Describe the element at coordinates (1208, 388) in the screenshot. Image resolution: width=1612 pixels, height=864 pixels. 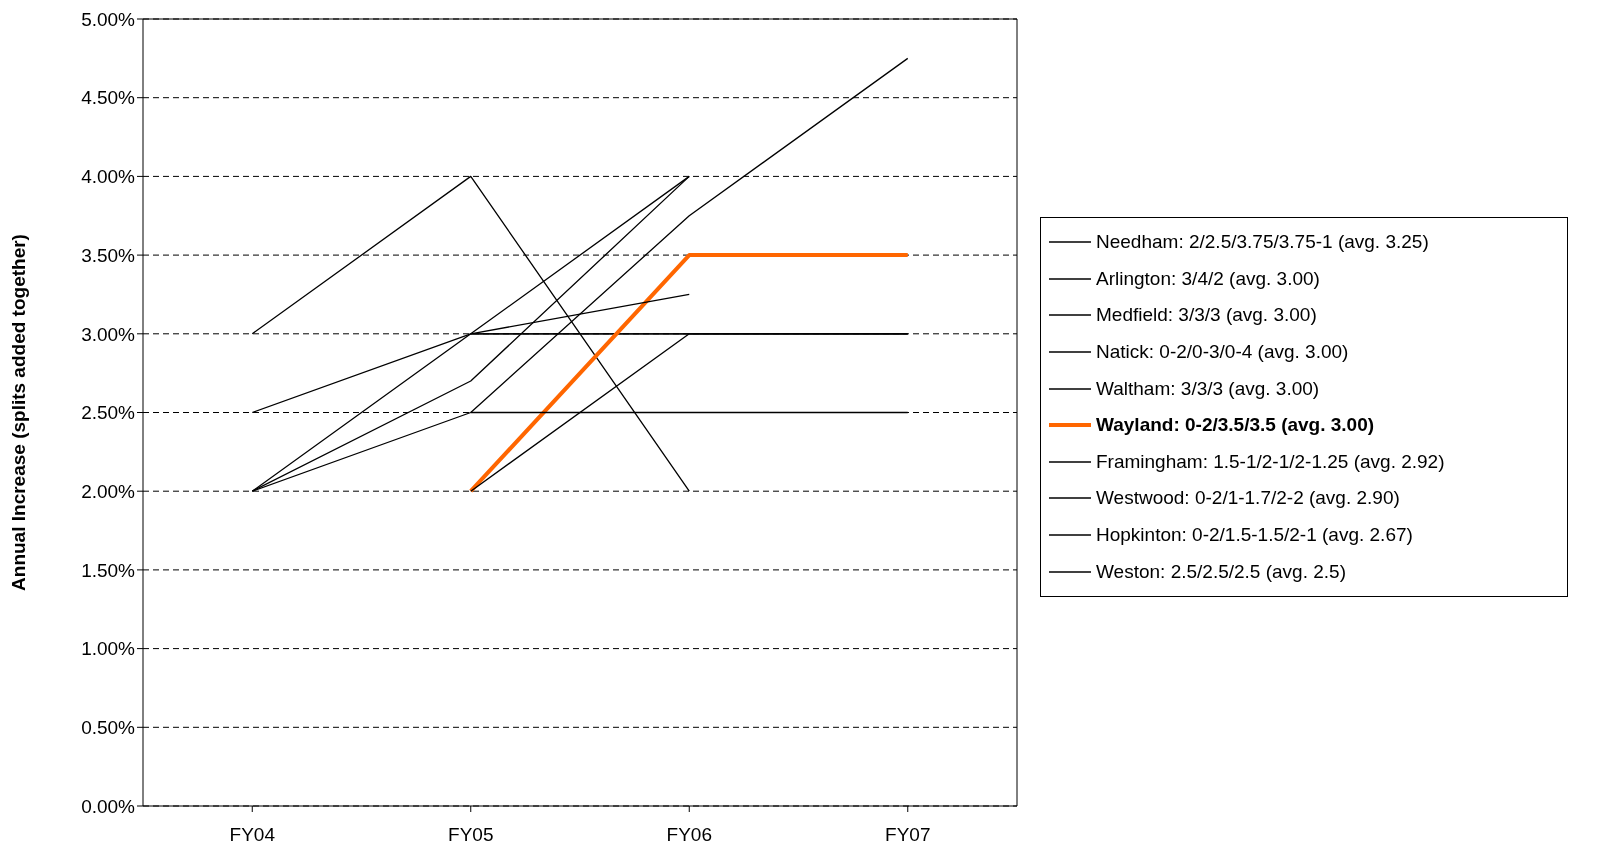
I see `legend-label: Waltham: 3/3/3 (avg. 3.00)` at that location.